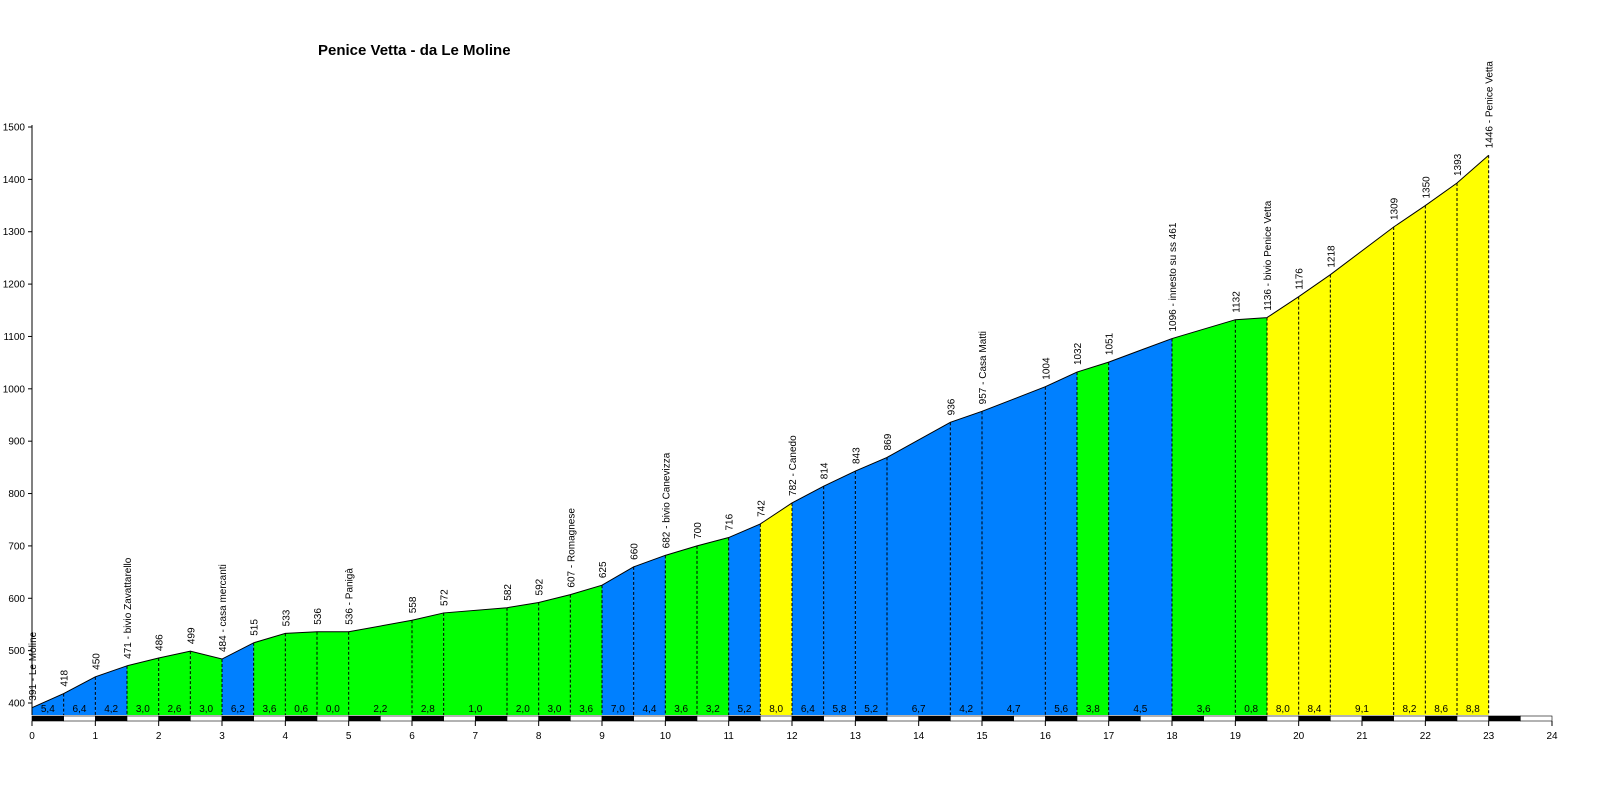  I want to click on elevation-label: 716, so click(730, 521).